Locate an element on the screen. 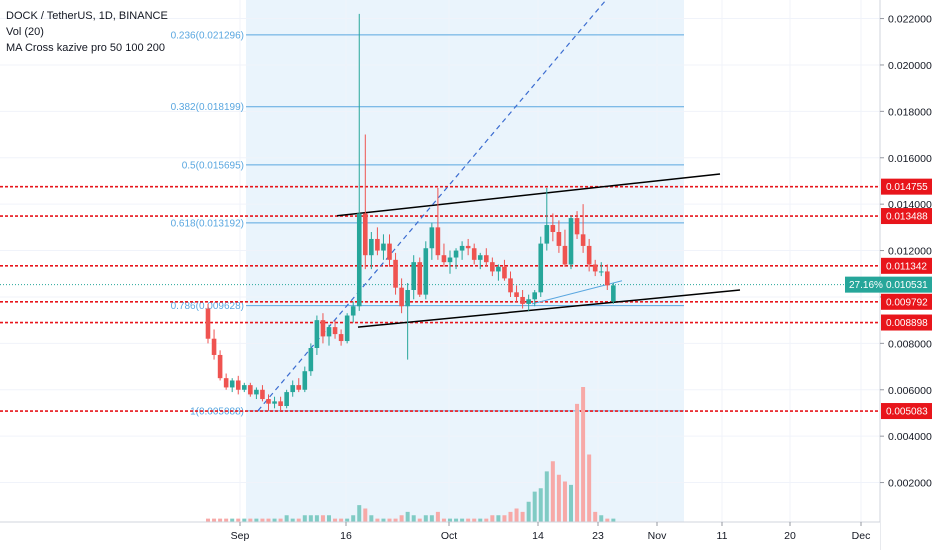 This screenshot has width=932, height=550. resistance-price-label: 0.005083 is located at coordinates (907, 412).